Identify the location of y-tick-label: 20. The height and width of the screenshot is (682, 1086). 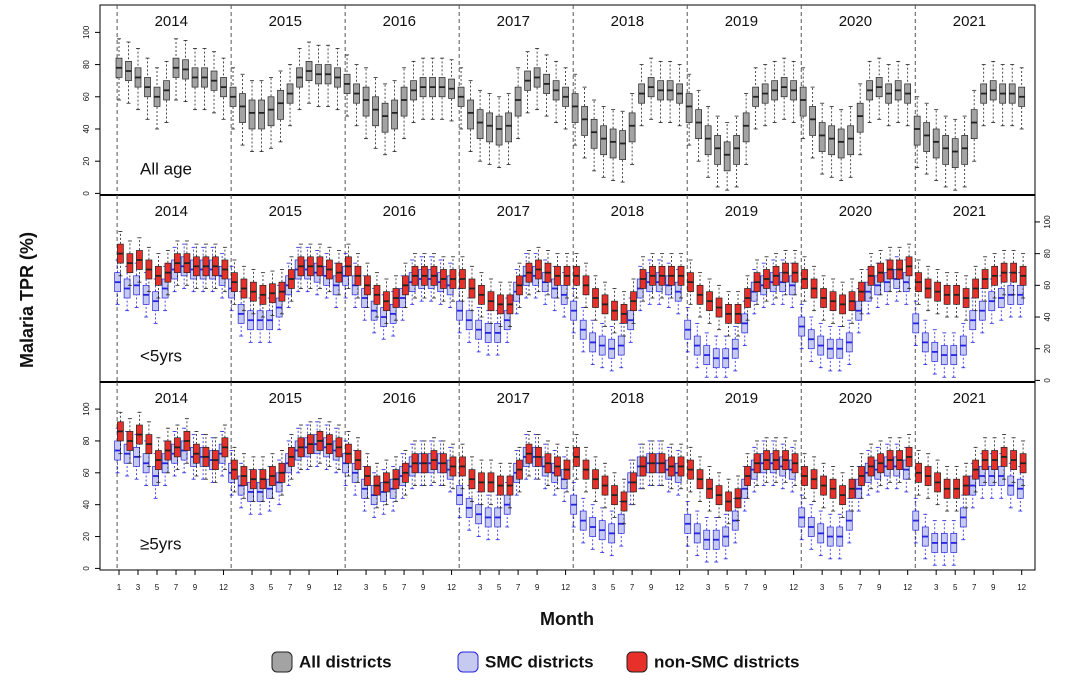
(86, 536).